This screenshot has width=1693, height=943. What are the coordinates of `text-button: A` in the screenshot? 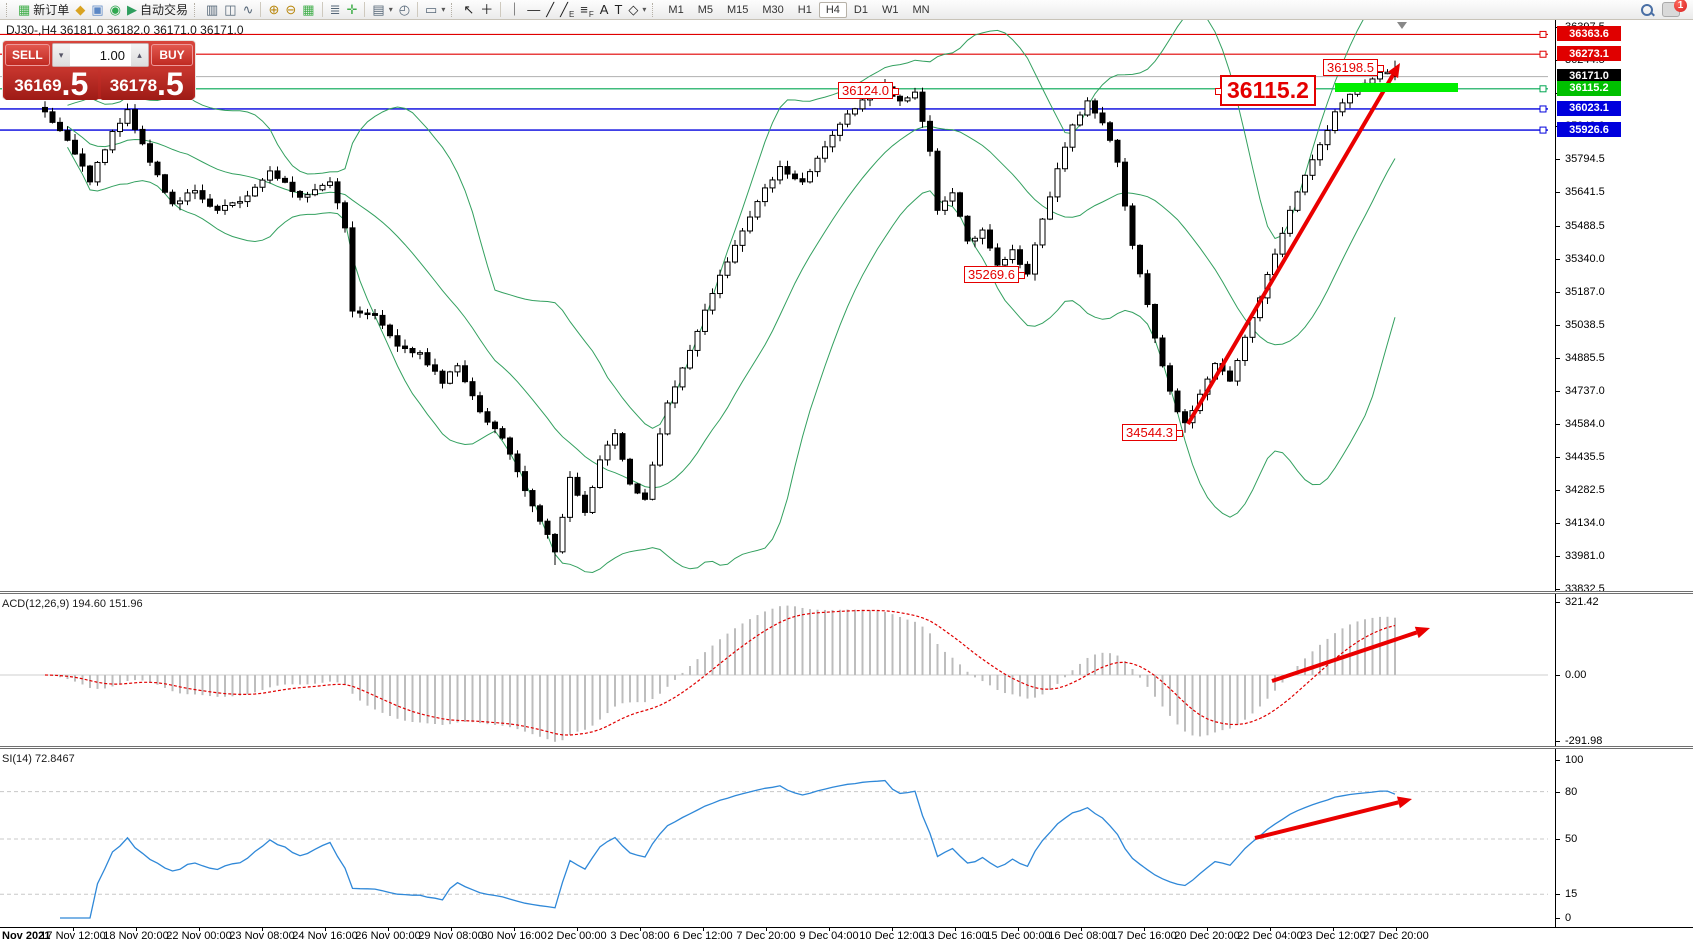 It's located at (604, 10).